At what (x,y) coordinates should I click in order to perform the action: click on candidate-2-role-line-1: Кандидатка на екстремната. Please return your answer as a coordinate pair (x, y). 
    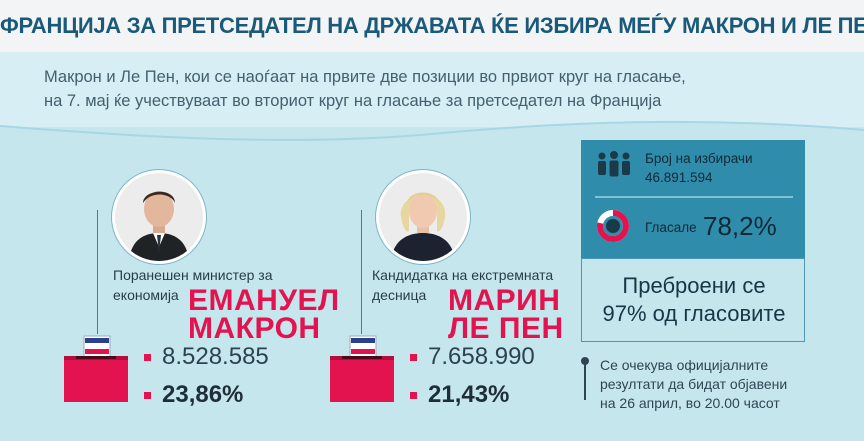
    Looking at the image, I should click on (463, 275).